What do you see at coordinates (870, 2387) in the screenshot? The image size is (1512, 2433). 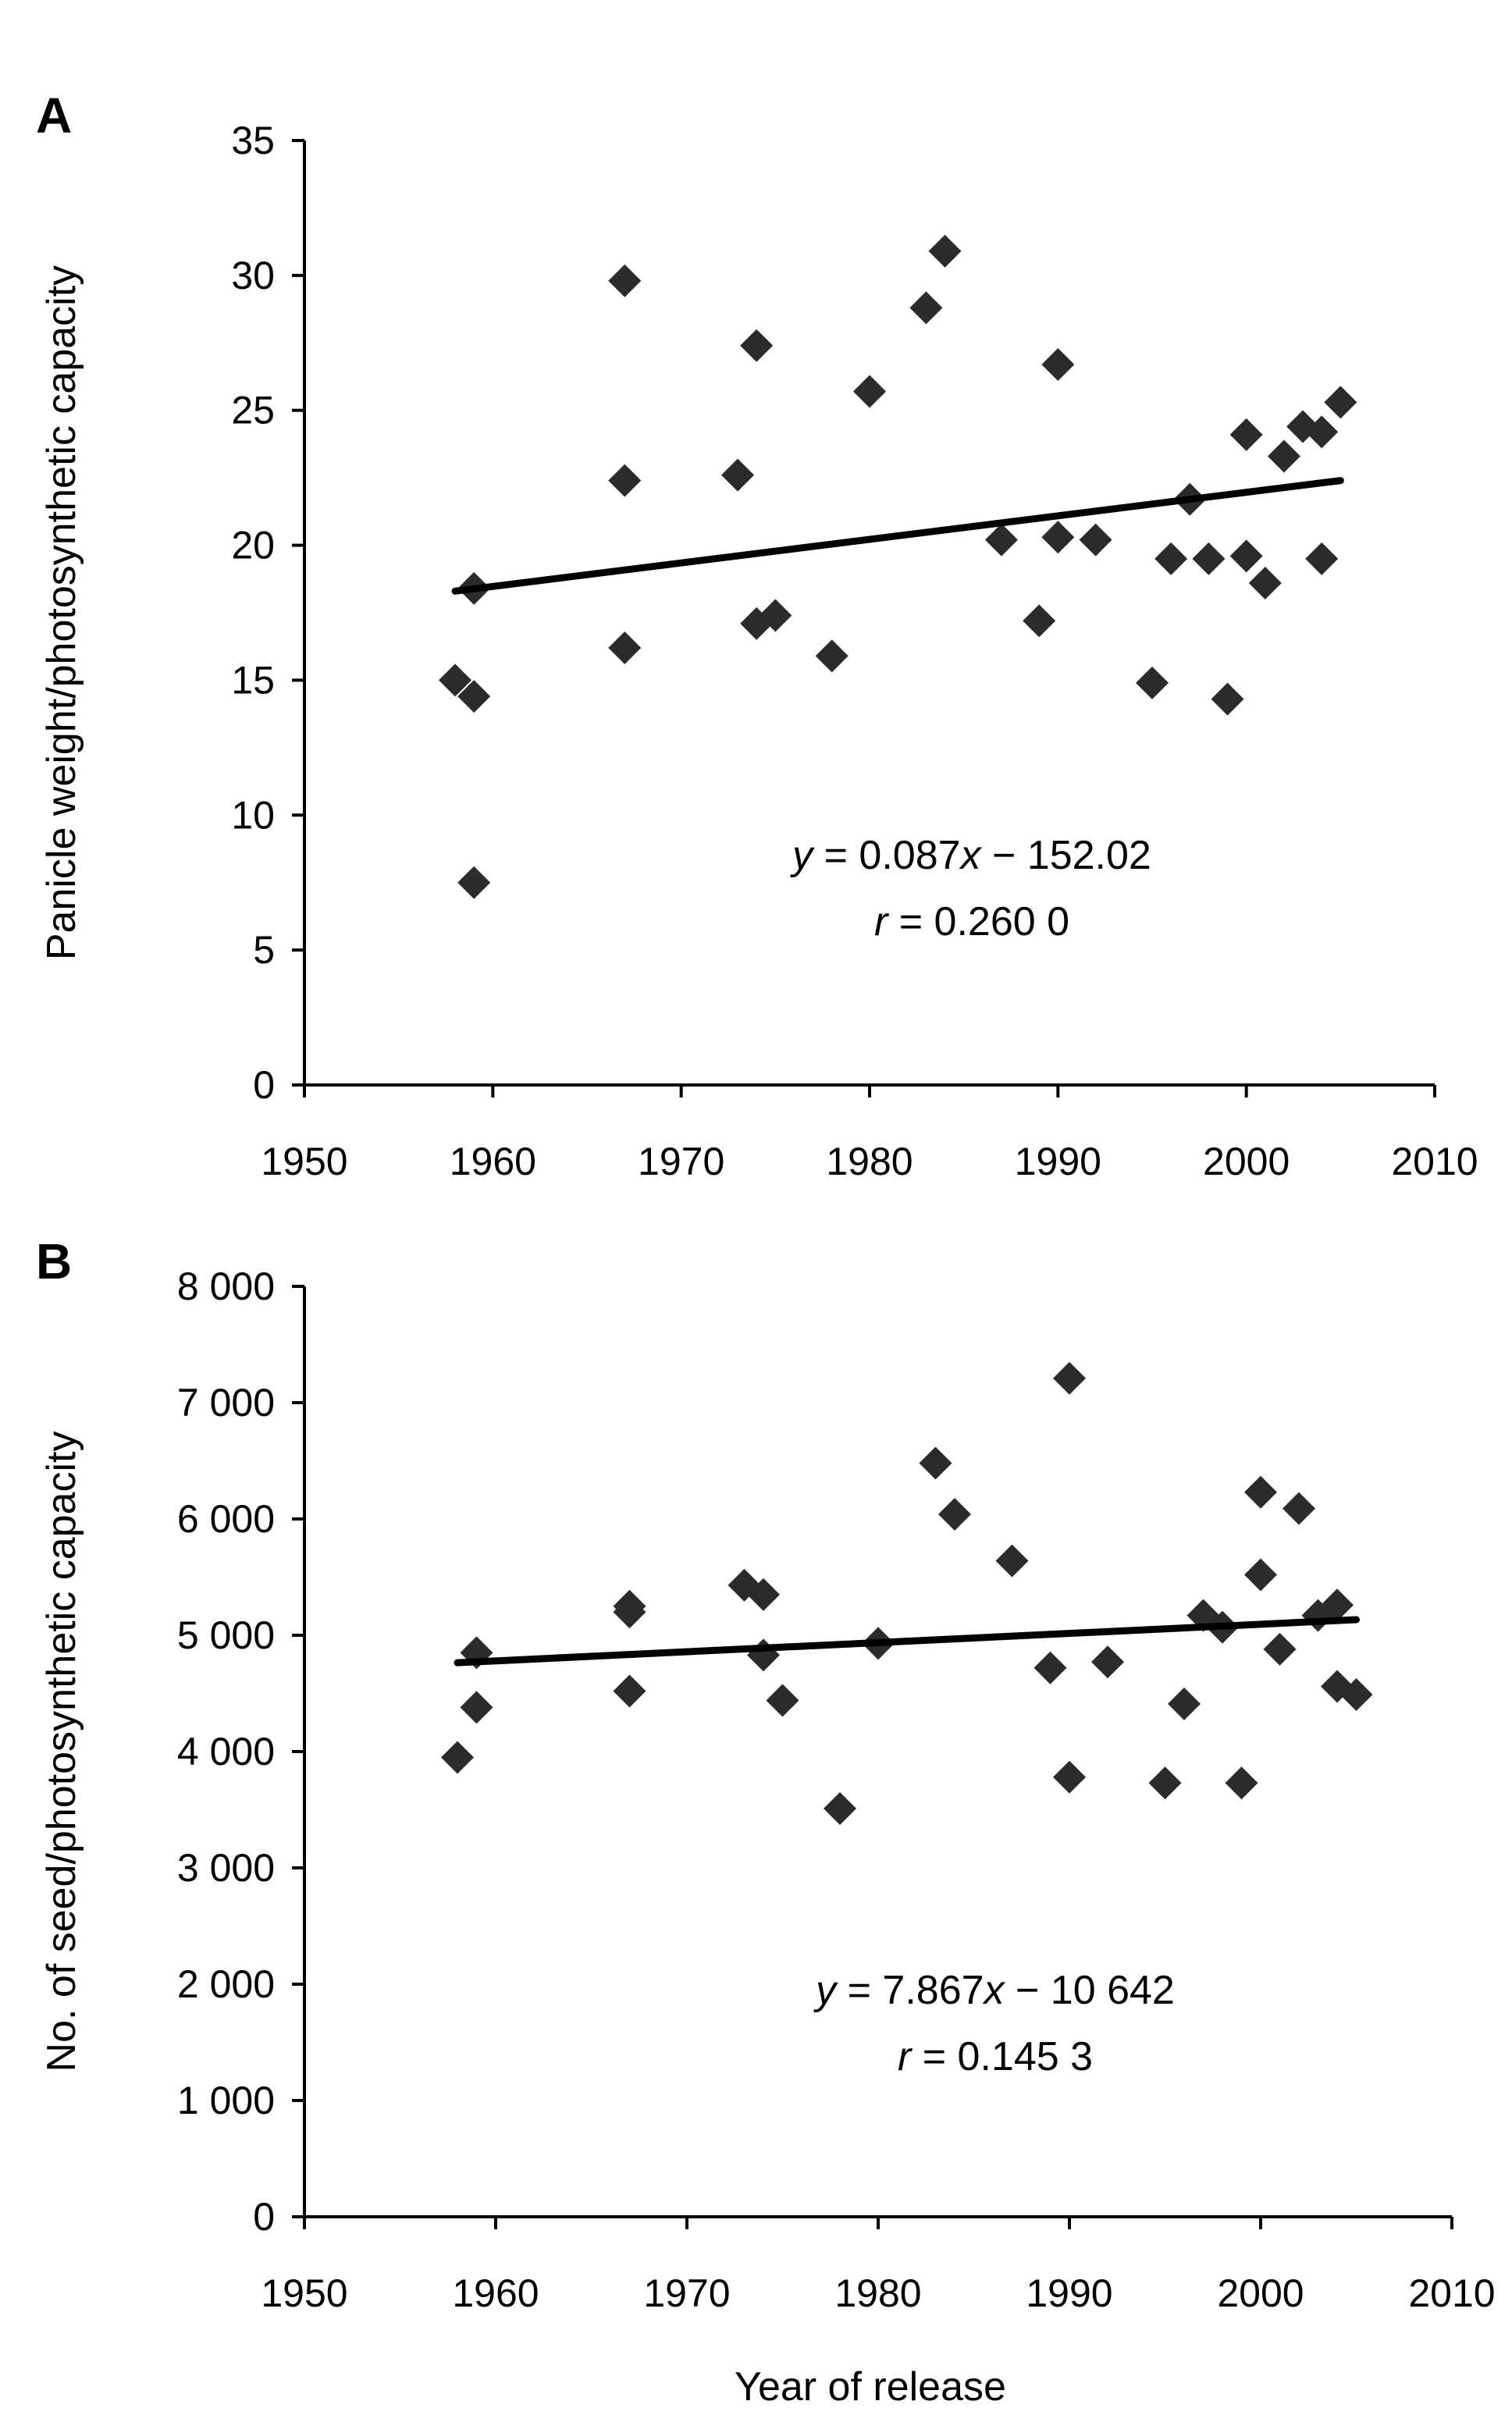 I see `x-axis-title: Year of release` at bounding box center [870, 2387].